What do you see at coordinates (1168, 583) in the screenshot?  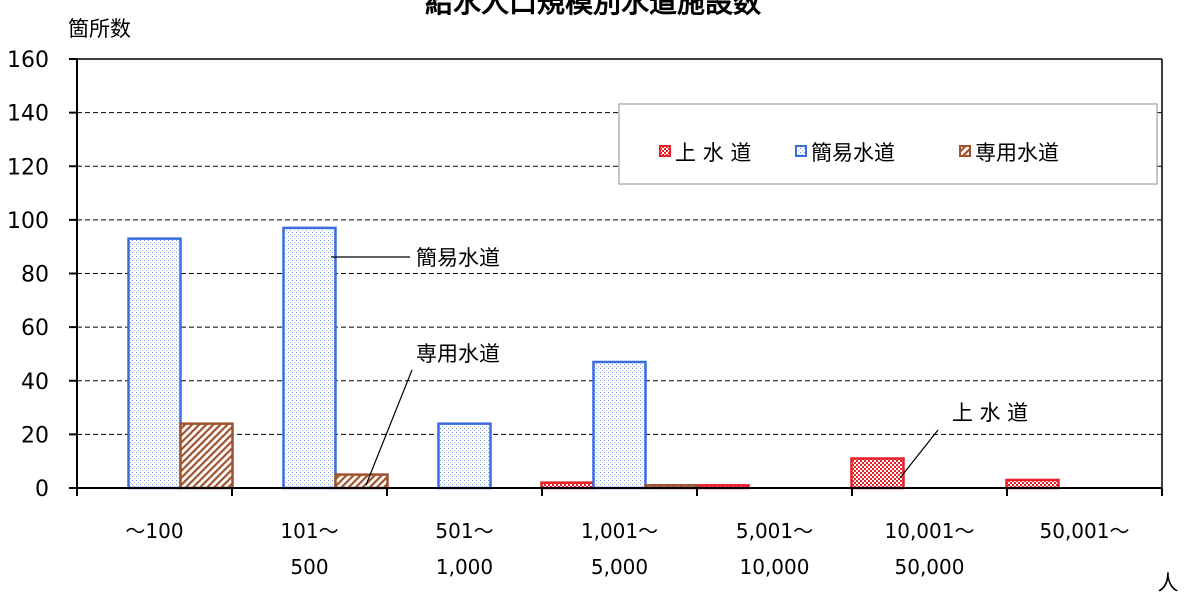 I see `x-axis-unit: 人` at bounding box center [1168, 583].